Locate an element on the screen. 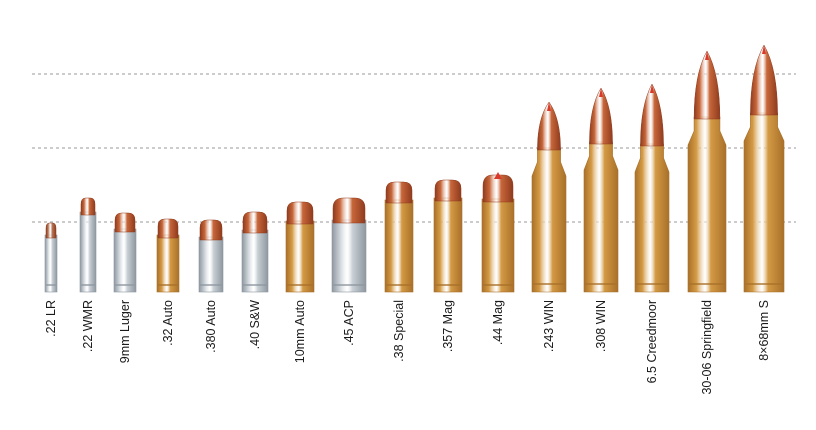 Image resolution: width=816 pixels, height=430 pixels. cartridge-label: .38 Special is located at coordinates (399, 331).